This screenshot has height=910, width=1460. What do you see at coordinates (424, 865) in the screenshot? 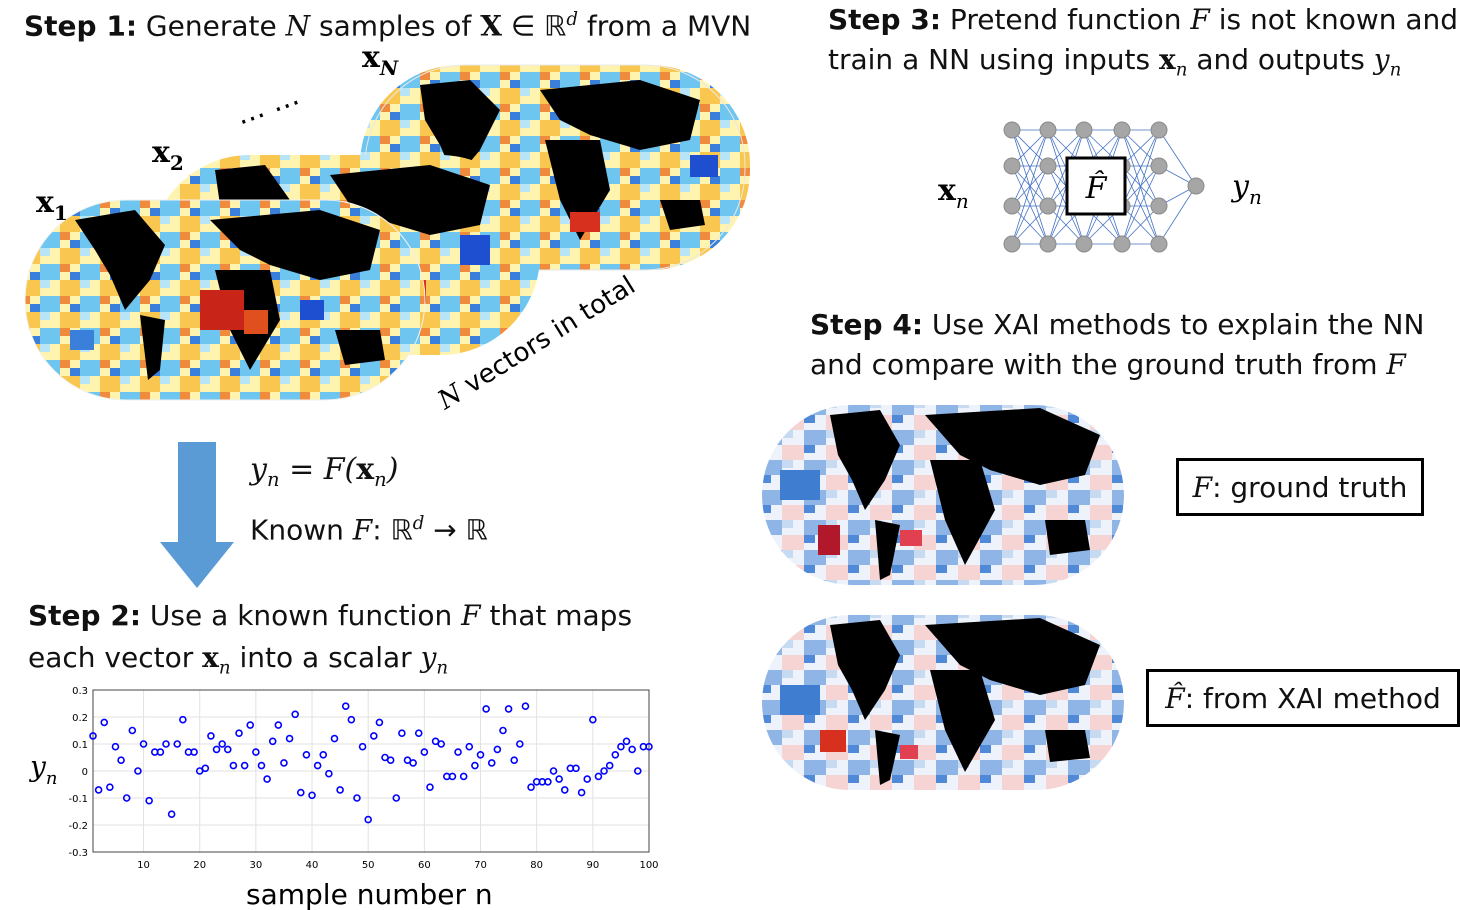
I see `chart-xtick-label: 60` at bounding box center [424, 865].